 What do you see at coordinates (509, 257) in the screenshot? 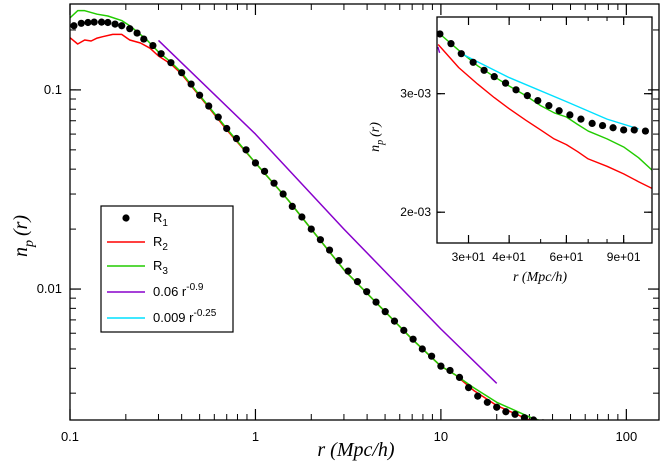
I see `x-tick-label: 4e+01` at bounding box center [509, 257].